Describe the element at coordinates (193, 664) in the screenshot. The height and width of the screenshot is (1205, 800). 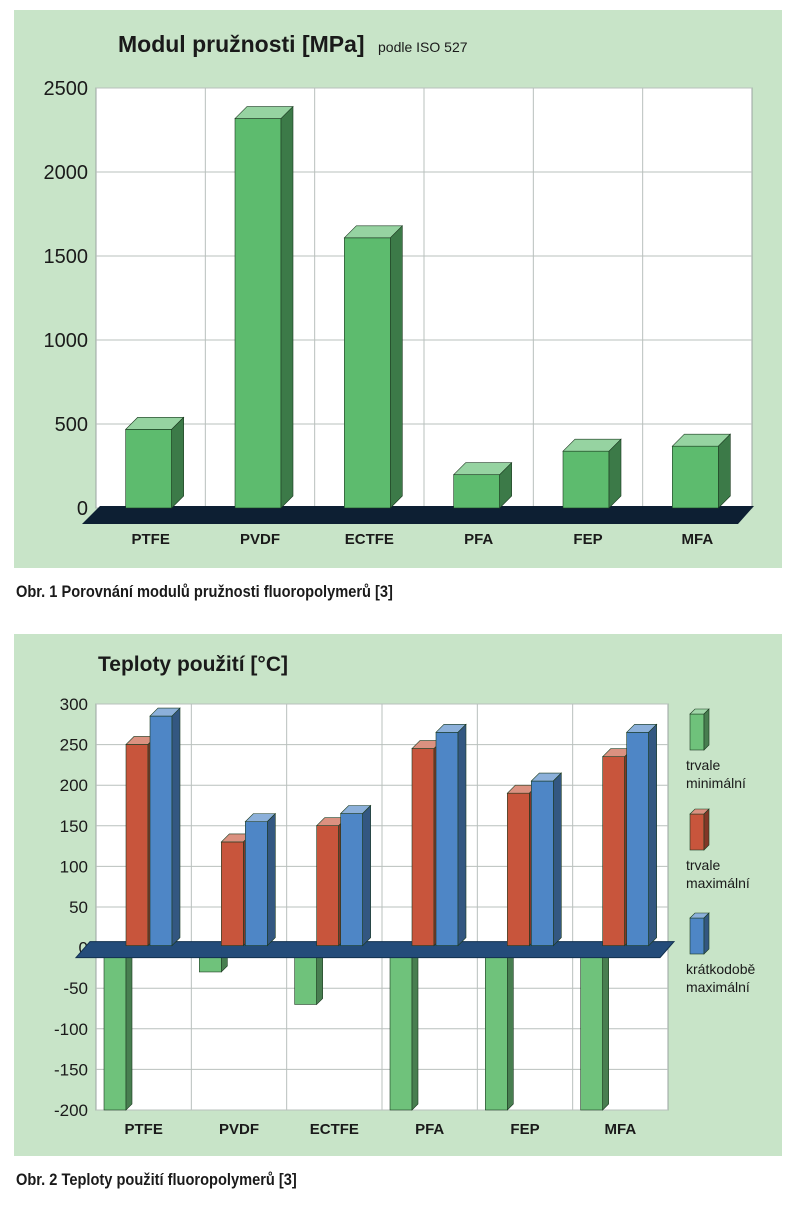
I see `chart2-title: Teploty použití [°C]` at that location.